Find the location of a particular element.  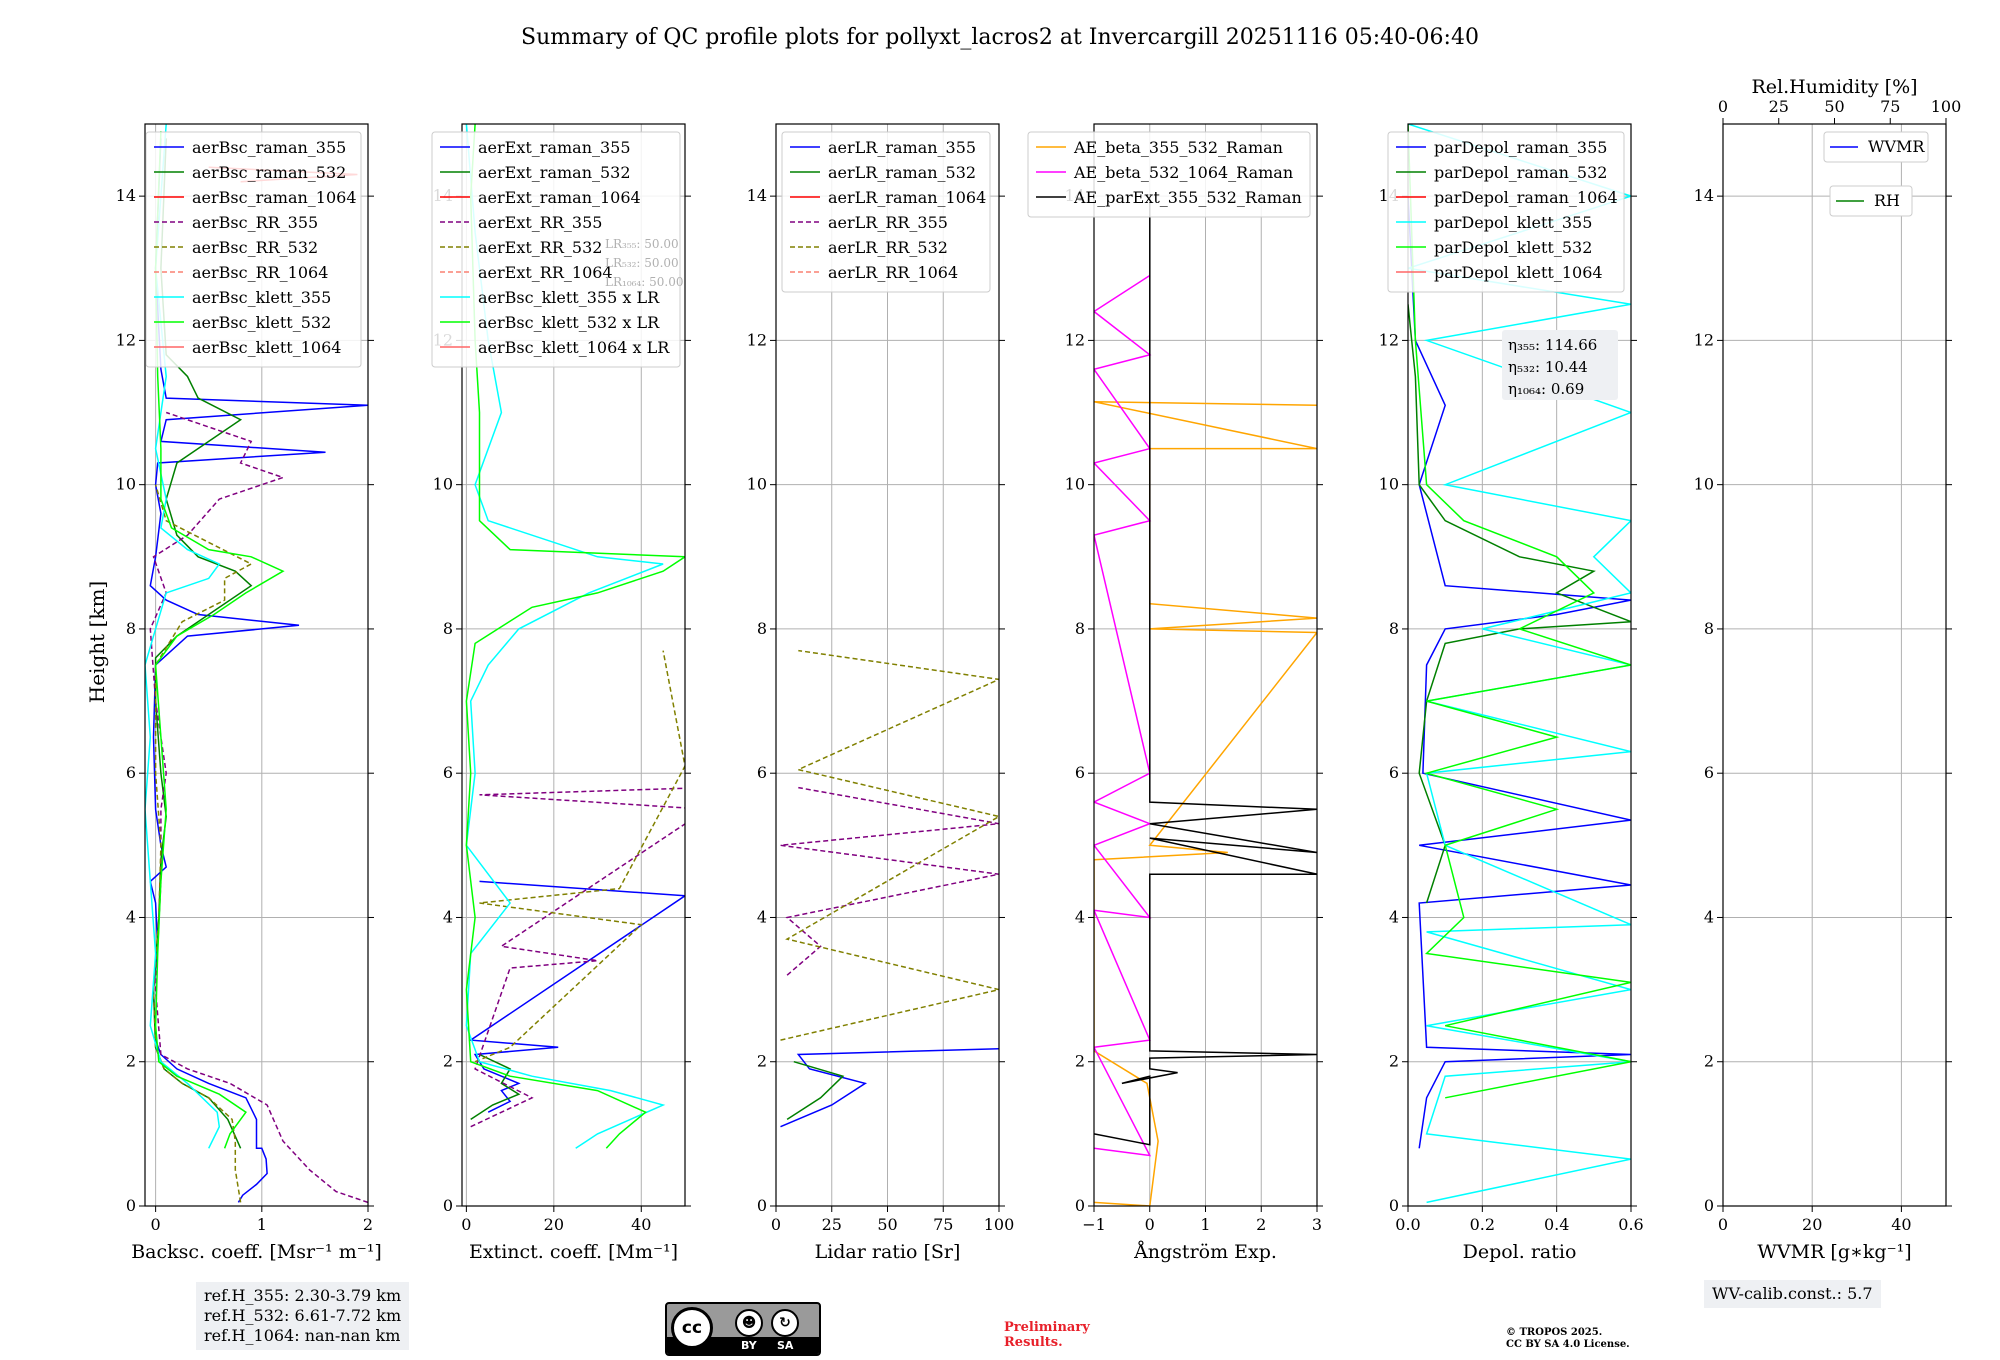

y-tick-label-6-7: 14 is located at coordinates (1704, 195).